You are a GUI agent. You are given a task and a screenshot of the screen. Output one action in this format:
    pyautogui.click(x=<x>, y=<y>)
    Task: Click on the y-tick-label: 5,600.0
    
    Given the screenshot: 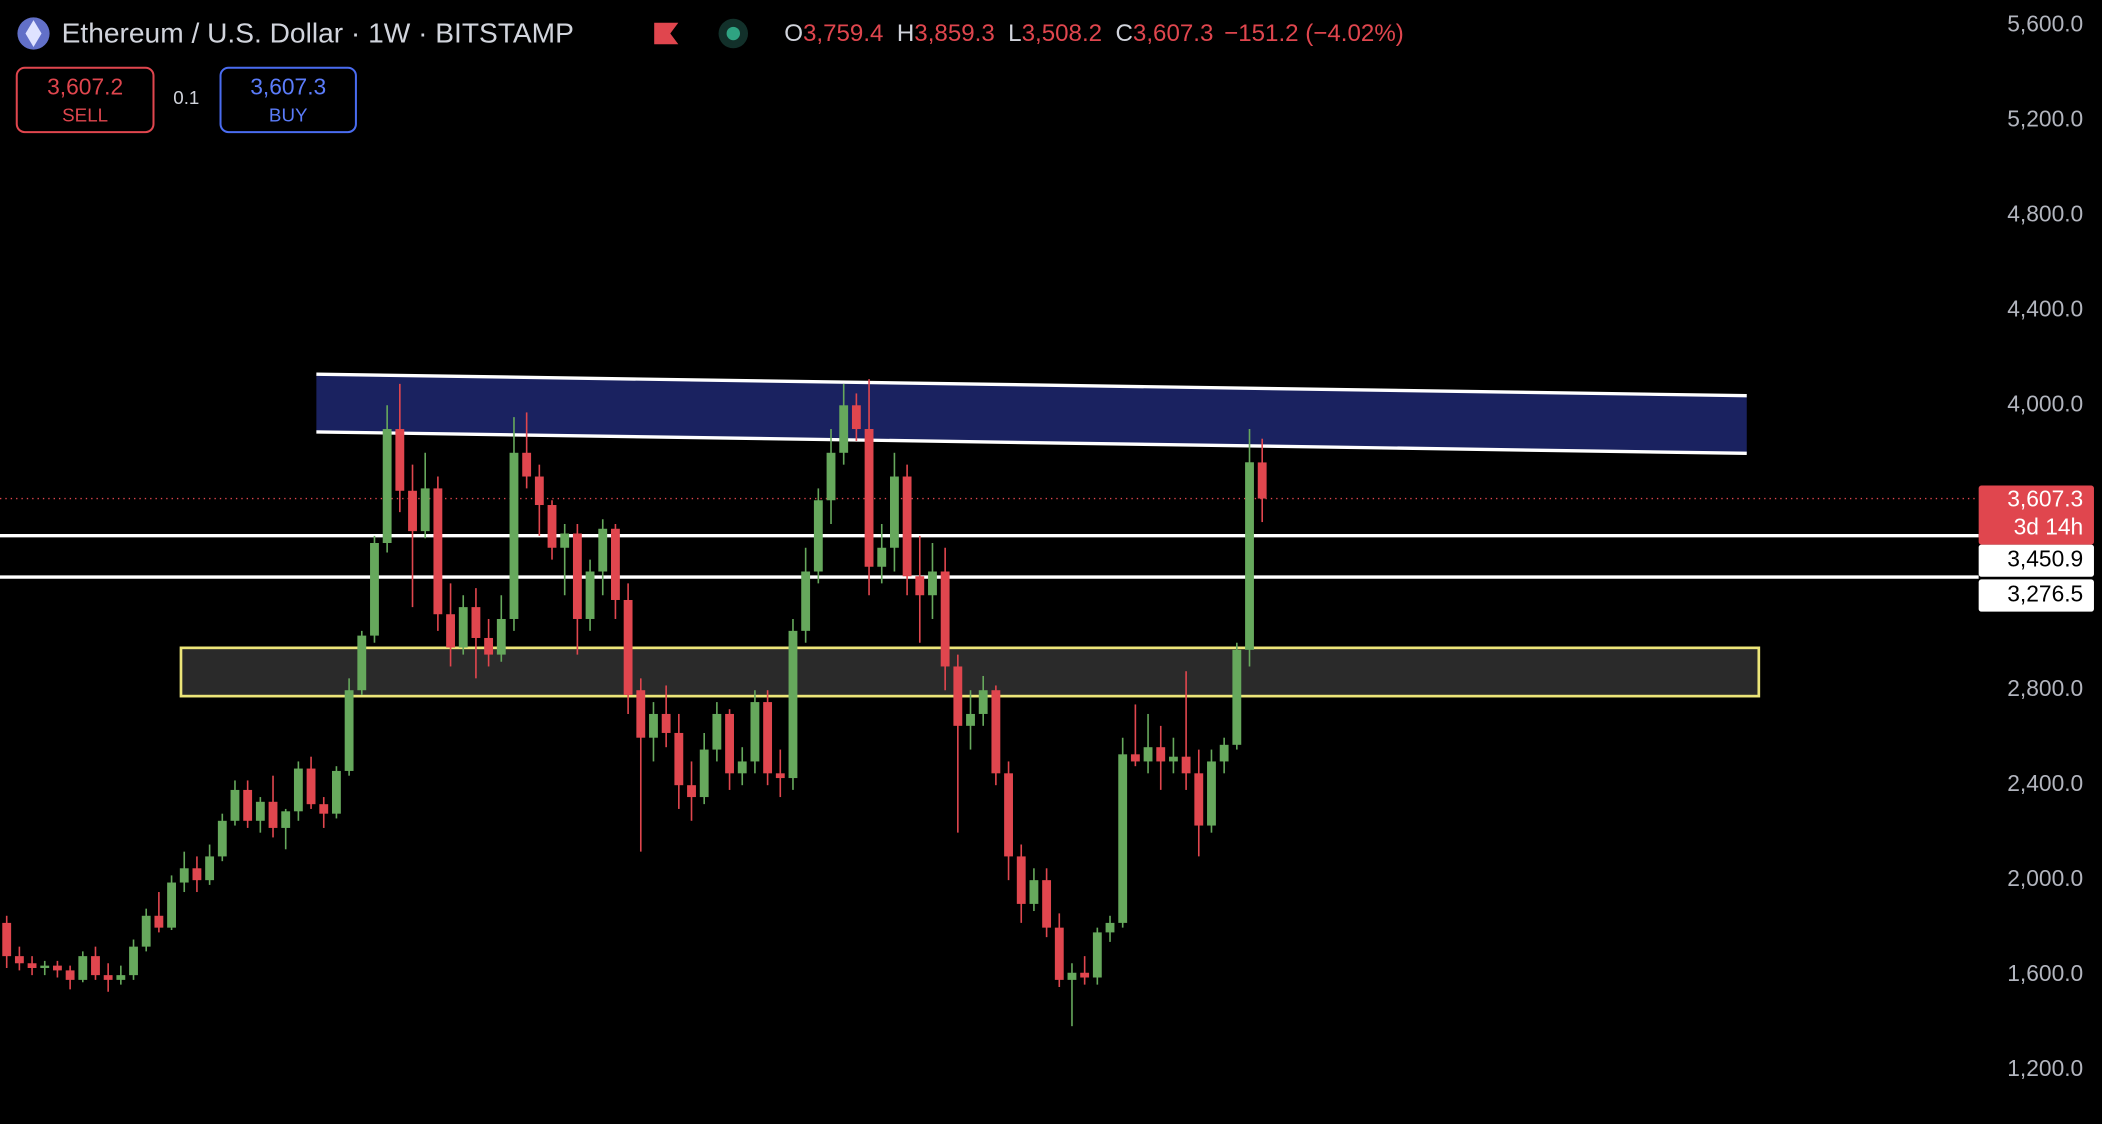 What is the action you would take?
    pyautogui.click(x=2045, y=23)
    